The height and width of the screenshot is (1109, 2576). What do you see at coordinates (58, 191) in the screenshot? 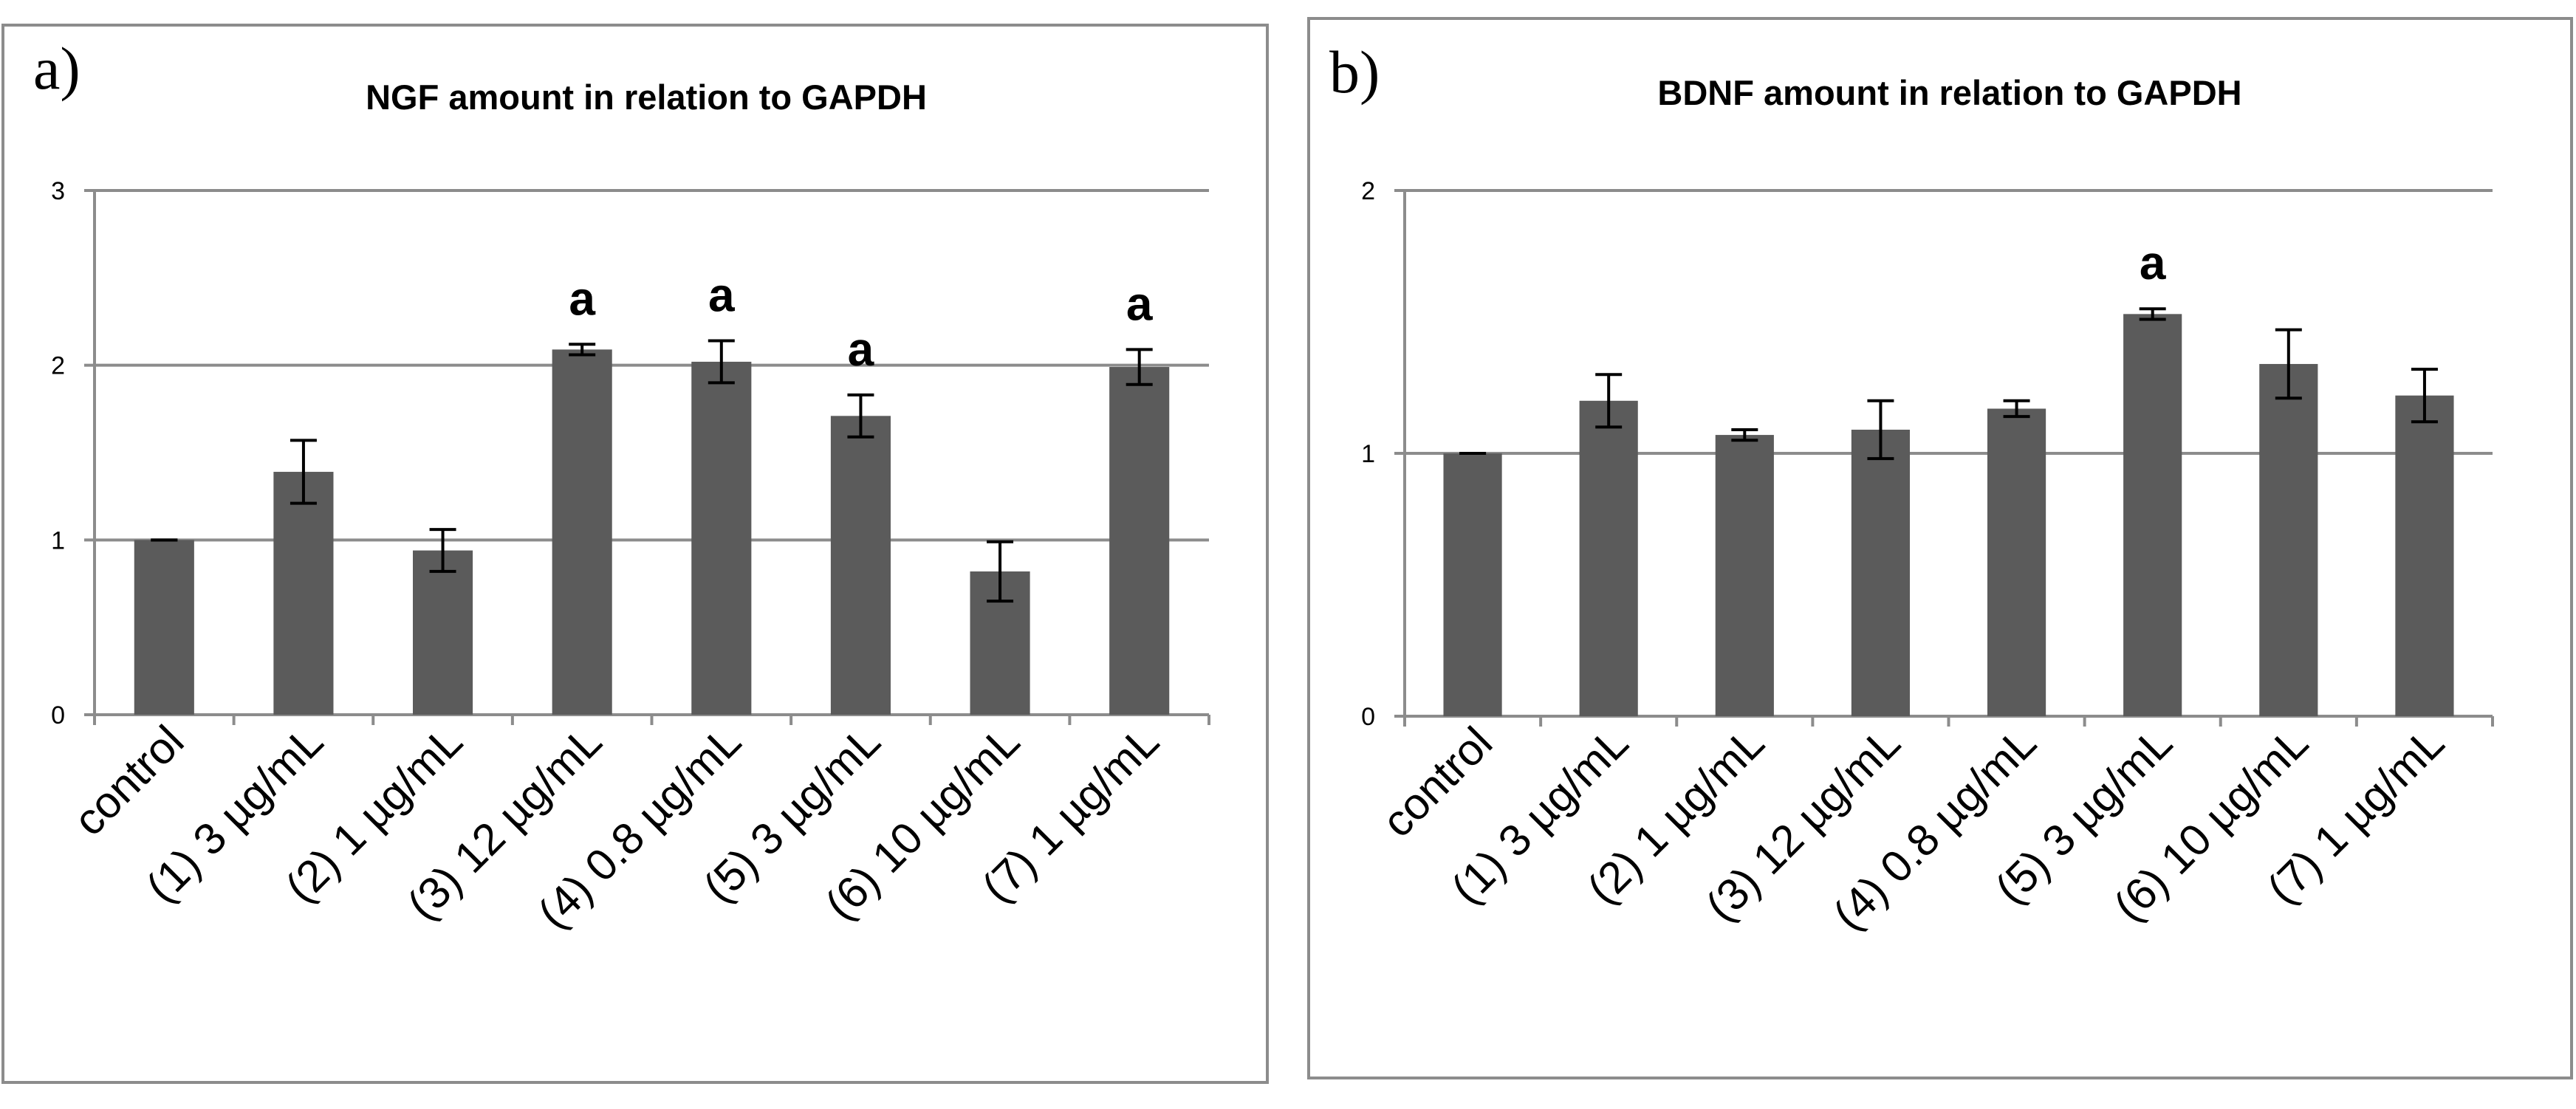
I see `y-tick-label: 3` at bounding box center [58, 191].